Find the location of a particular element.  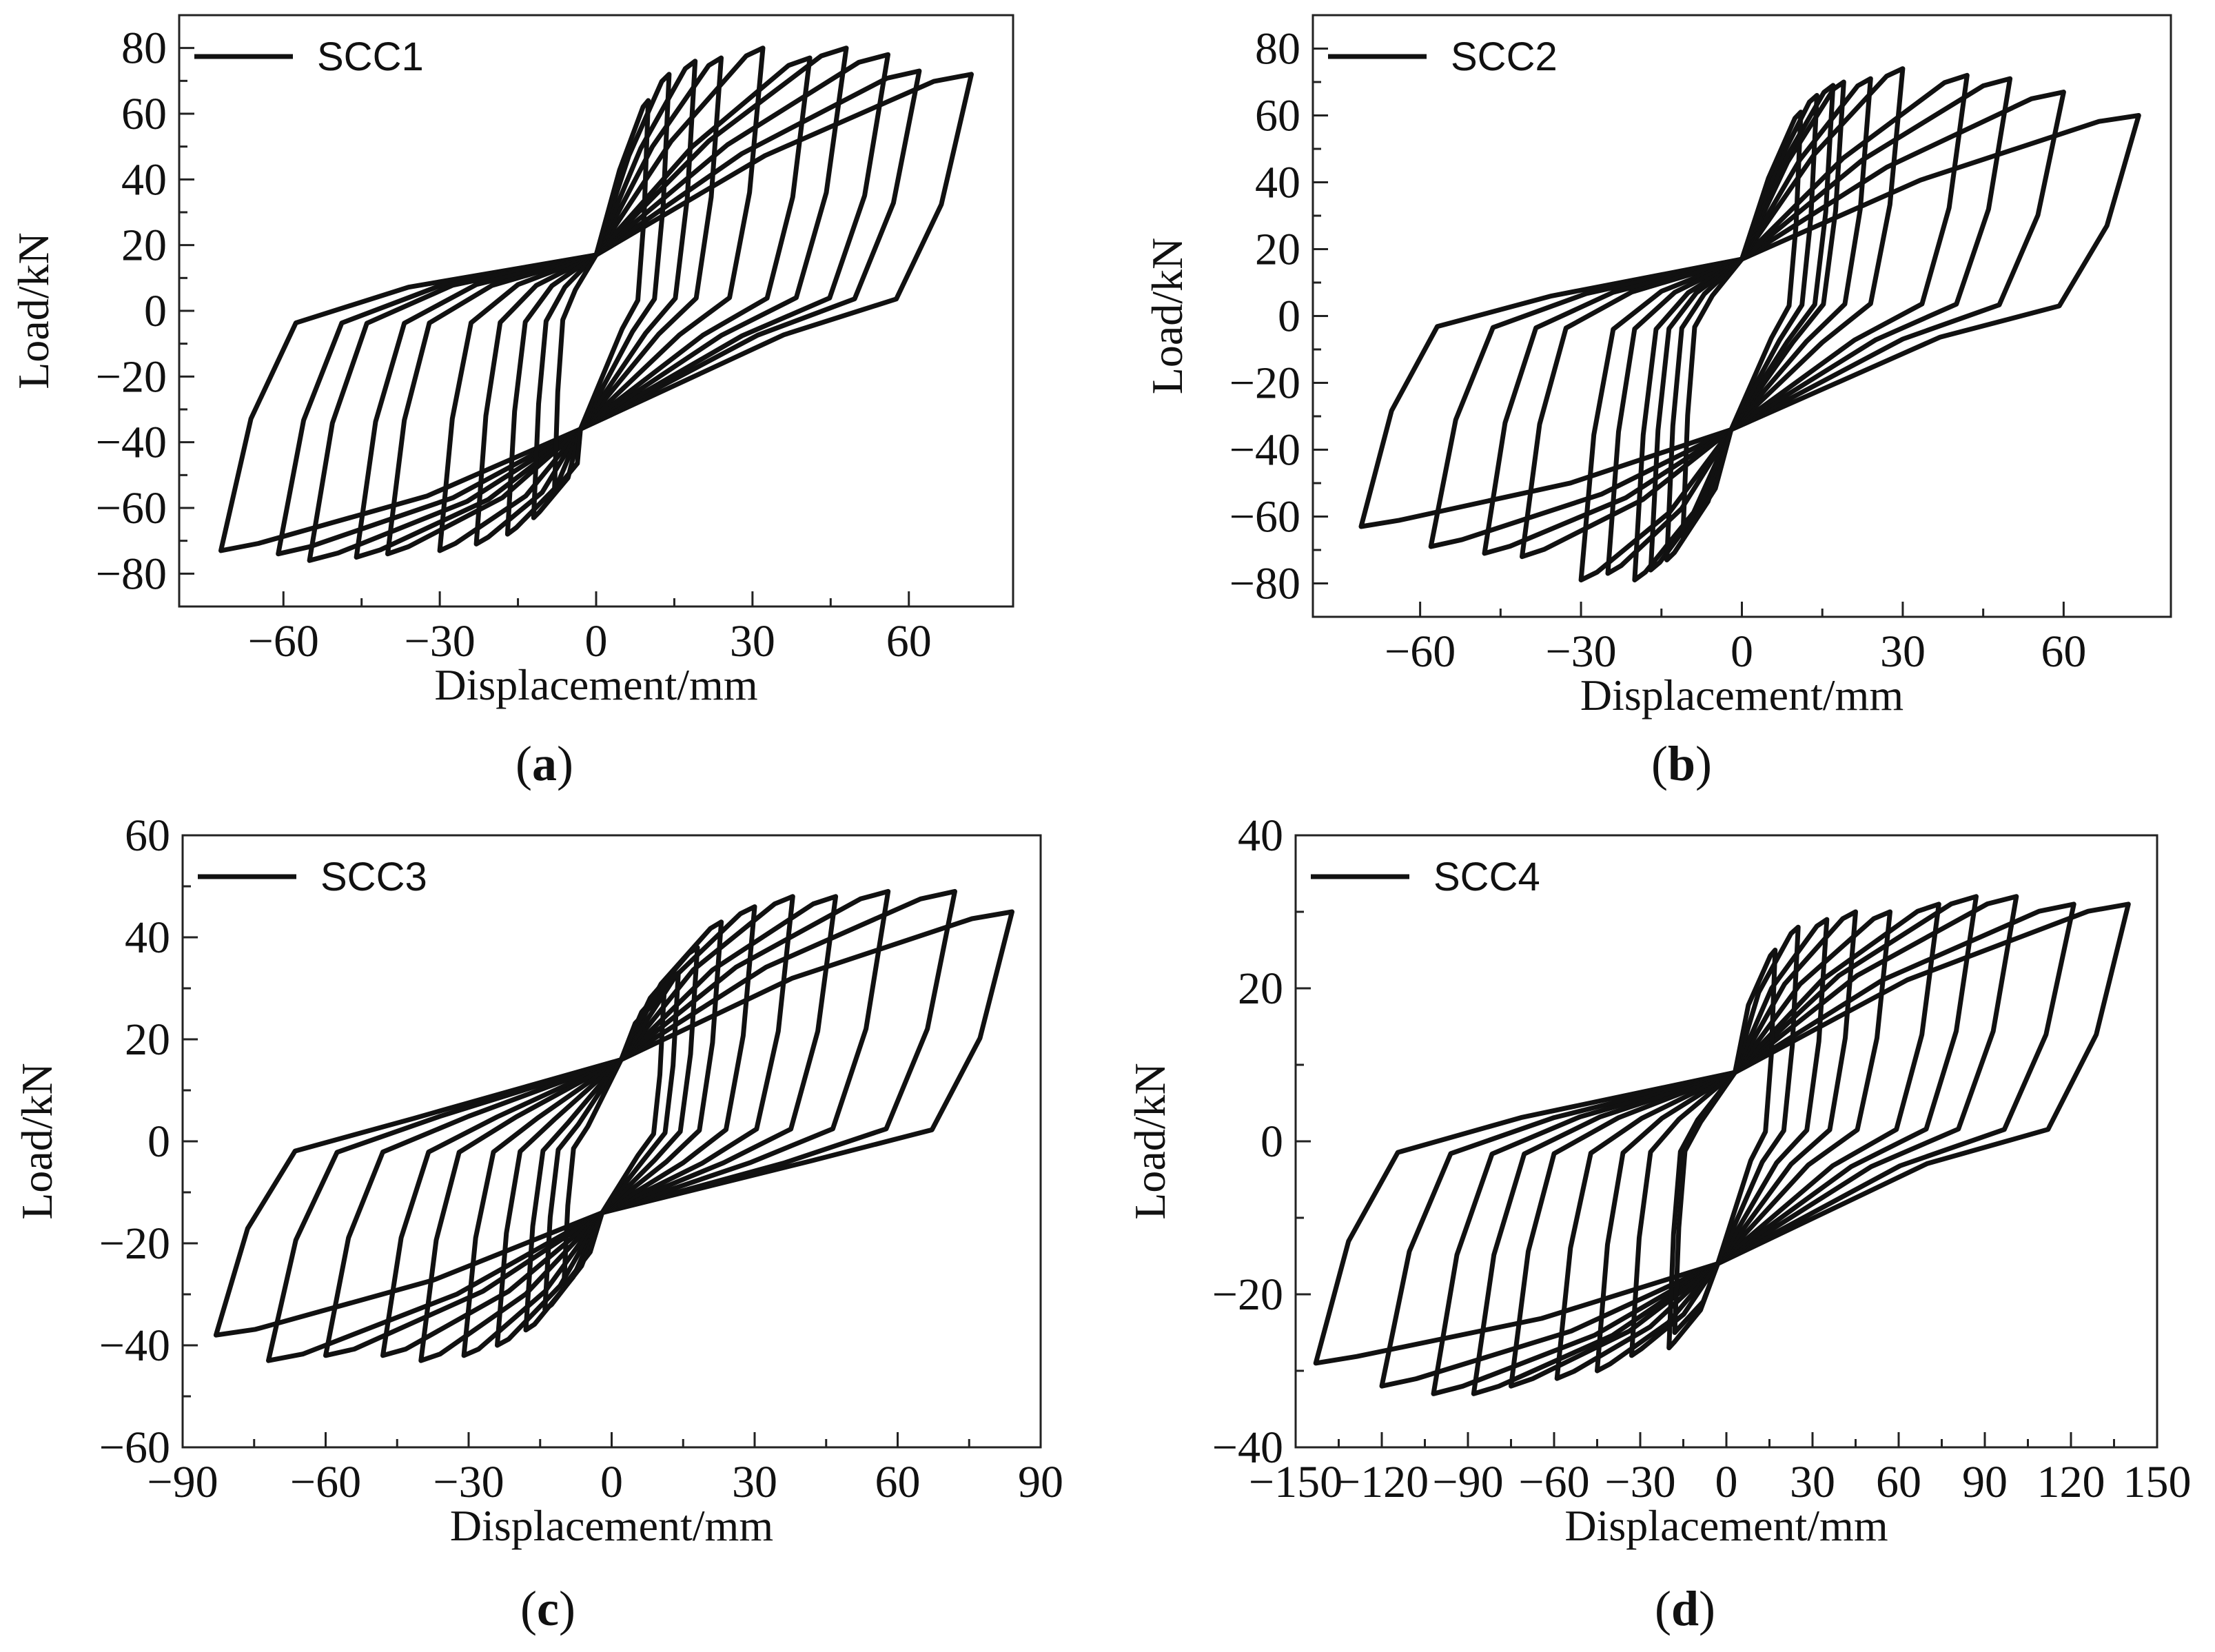

legend-label-a: SCC1 is located at coordinates (371, 57).